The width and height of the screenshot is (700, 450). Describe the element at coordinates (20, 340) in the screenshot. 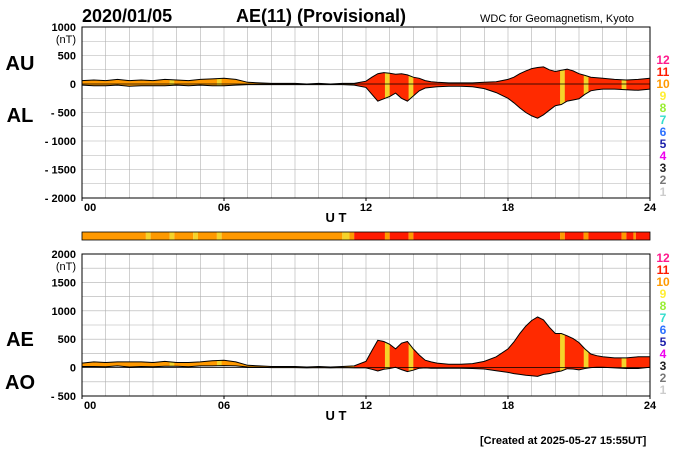

I see `ae-label: AE` at that location.